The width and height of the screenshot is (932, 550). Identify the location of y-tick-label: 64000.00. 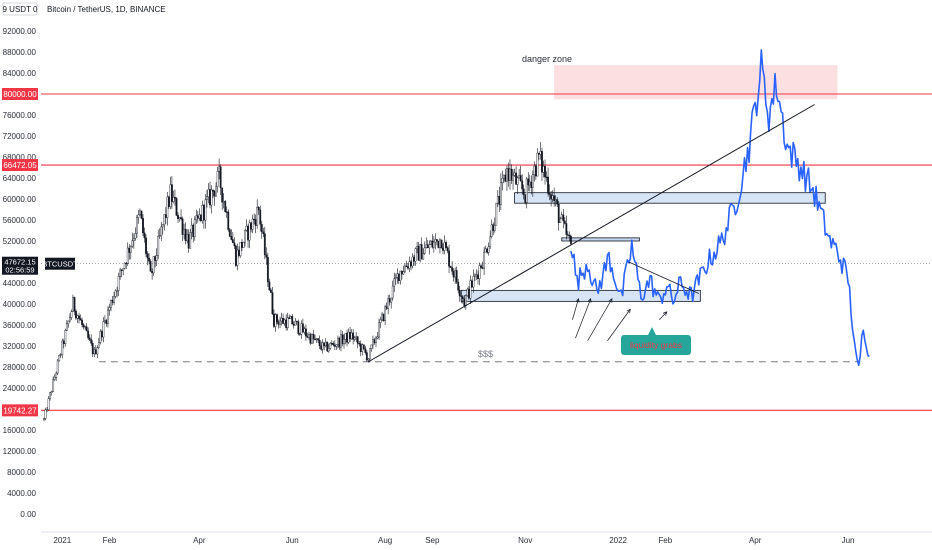
(20, 178).